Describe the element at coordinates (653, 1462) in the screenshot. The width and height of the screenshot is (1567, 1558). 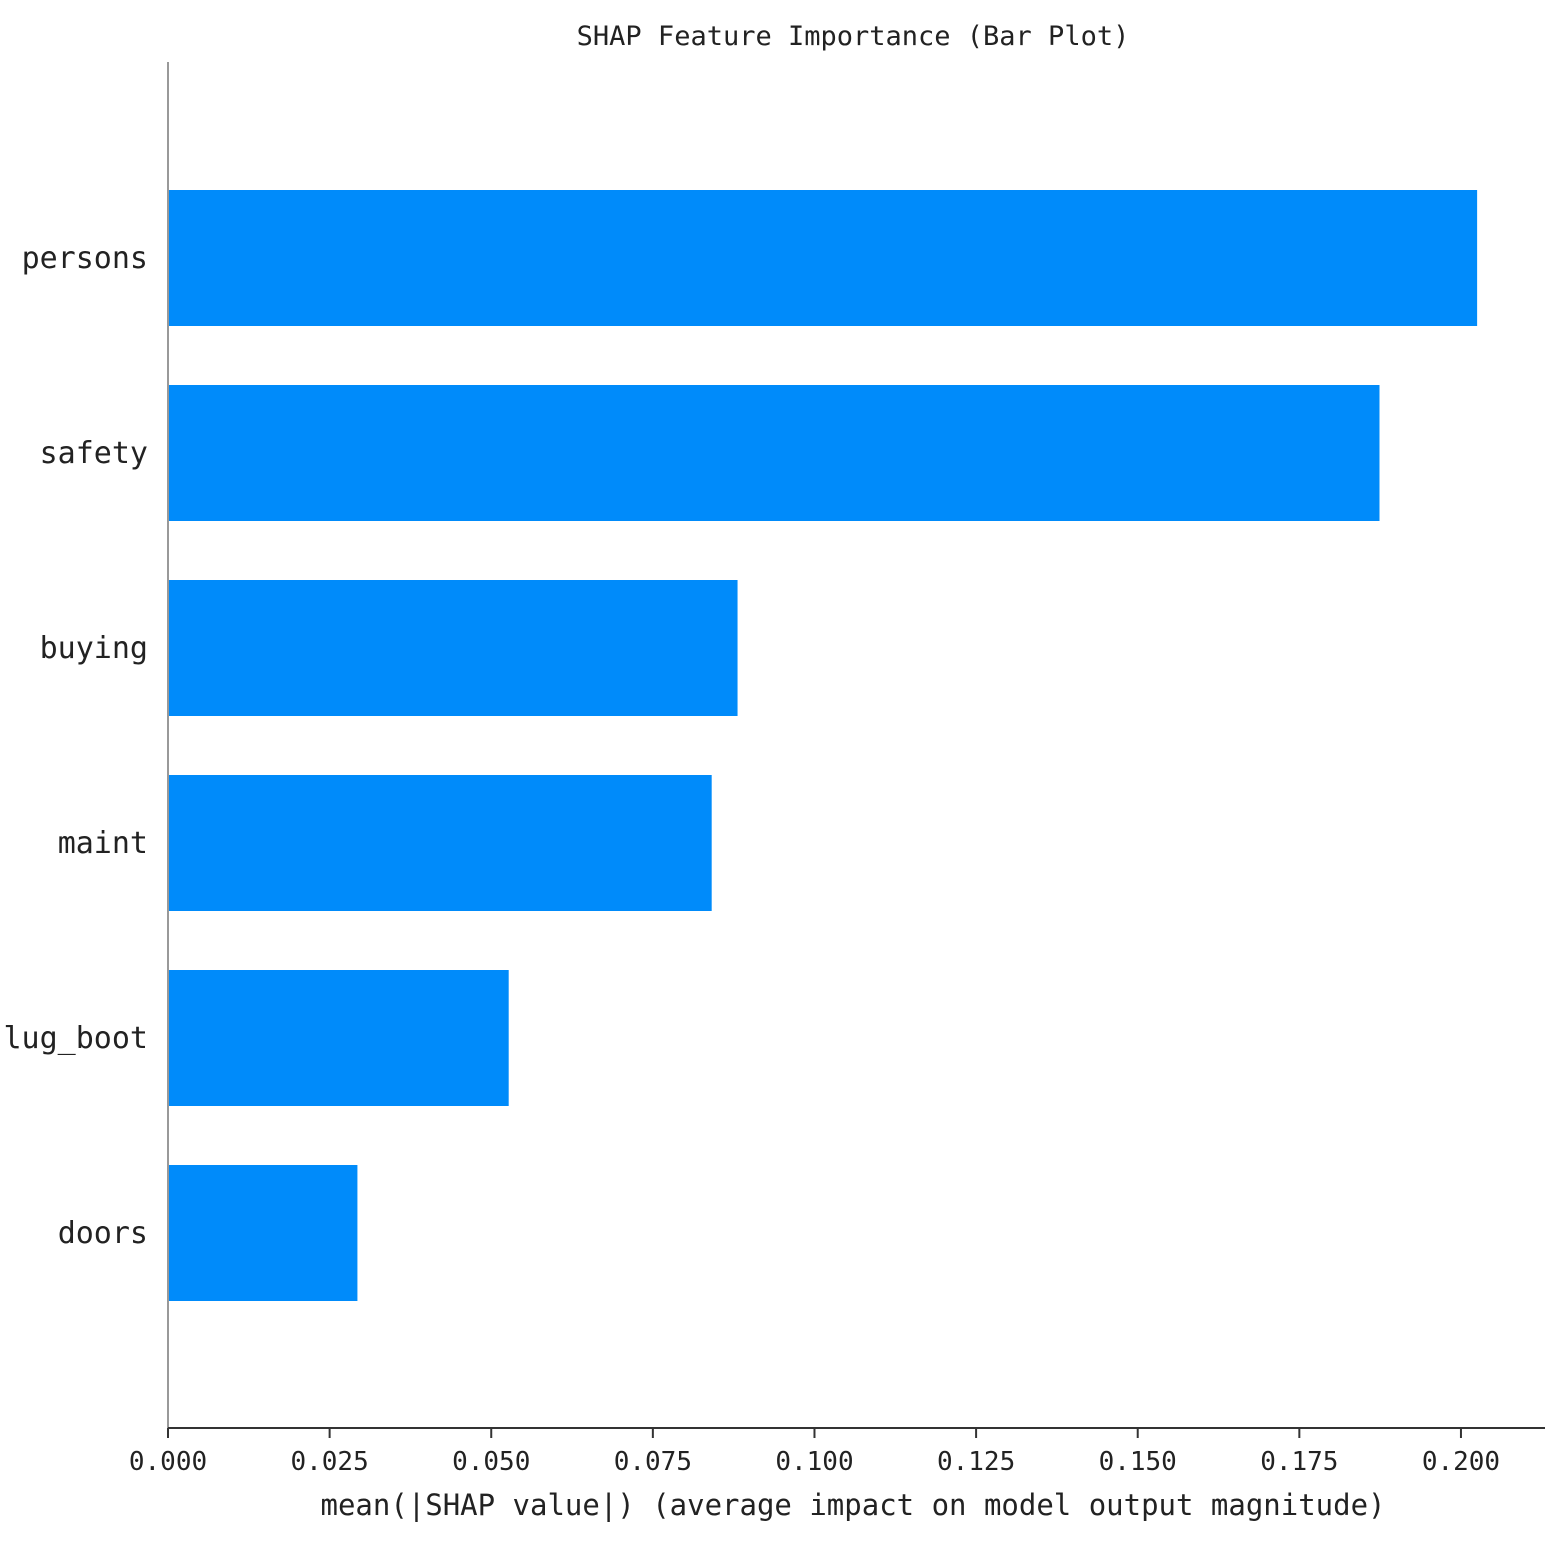
I see `x-tick-label: 0.075` at that location.